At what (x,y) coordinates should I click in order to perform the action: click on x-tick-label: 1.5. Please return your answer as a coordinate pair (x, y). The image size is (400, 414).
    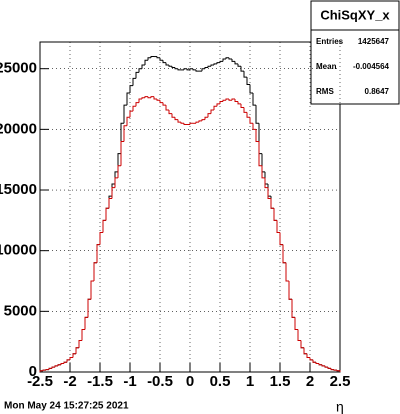
    Looking at the image, I should click on (280, 381).